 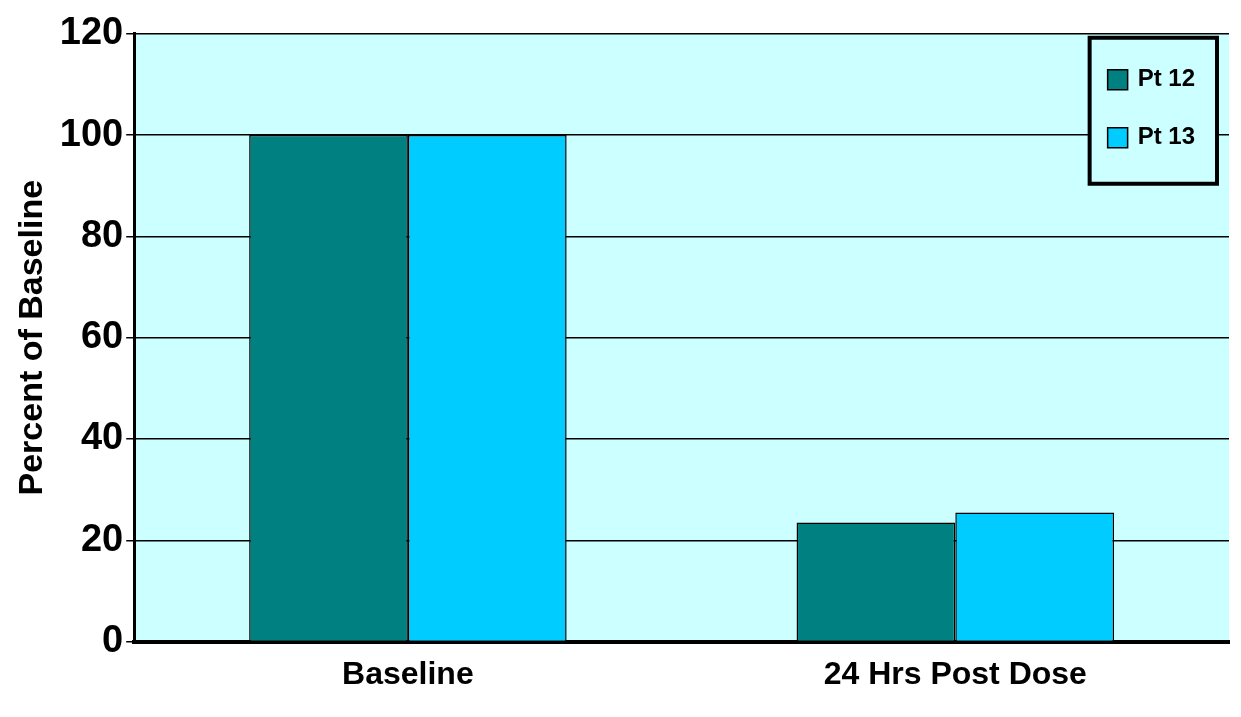 I want to click on y-tick-label: 40, so click(x=102, y=436).